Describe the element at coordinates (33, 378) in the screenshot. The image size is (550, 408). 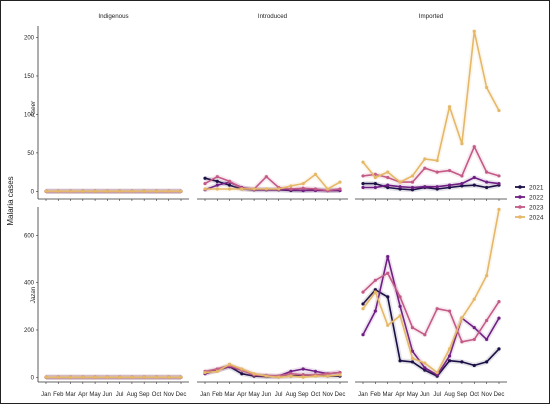
I see `y-tick-label-jazan-0: 0` at that location.